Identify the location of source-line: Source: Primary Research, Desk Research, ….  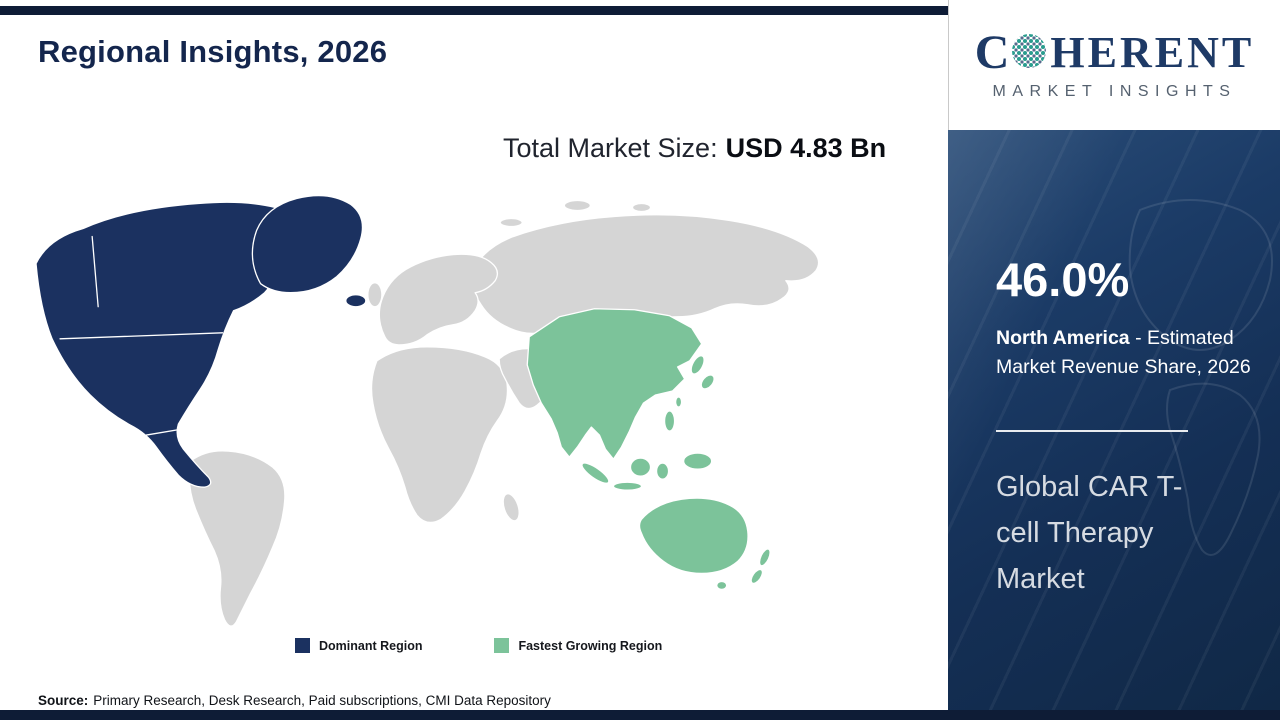
(294, 700).